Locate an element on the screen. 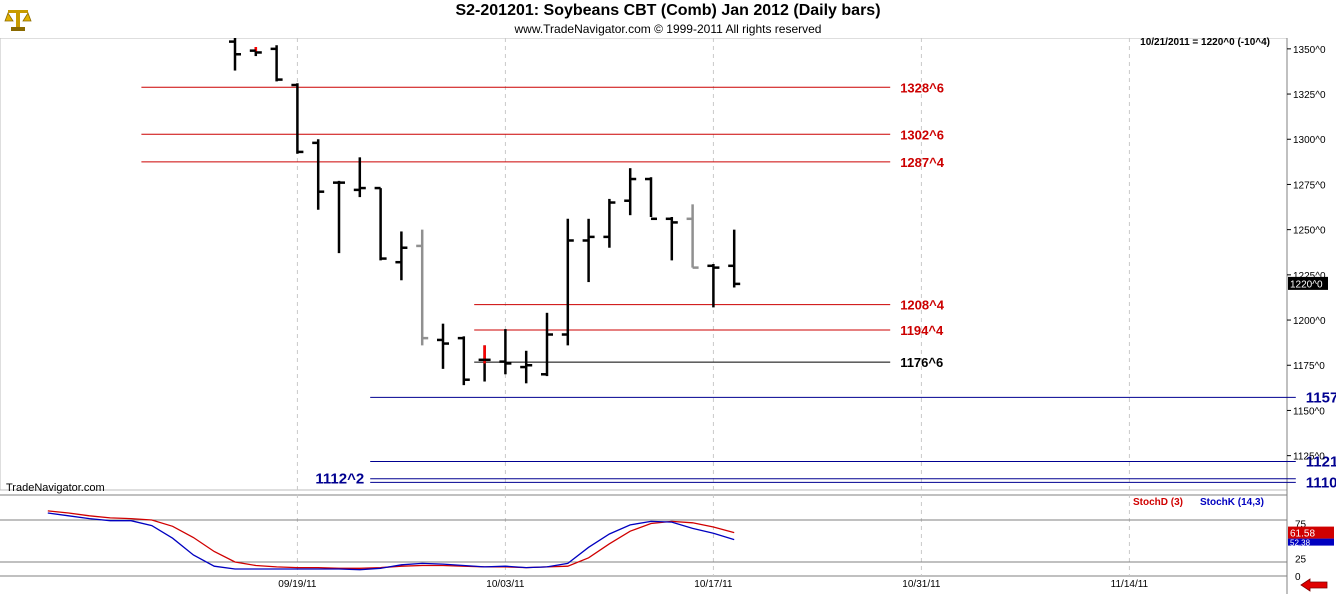 Image resolution: width=1336 pixels, height=594 pixels. level-label: 1208^4 is located at coordinates (922, 305).